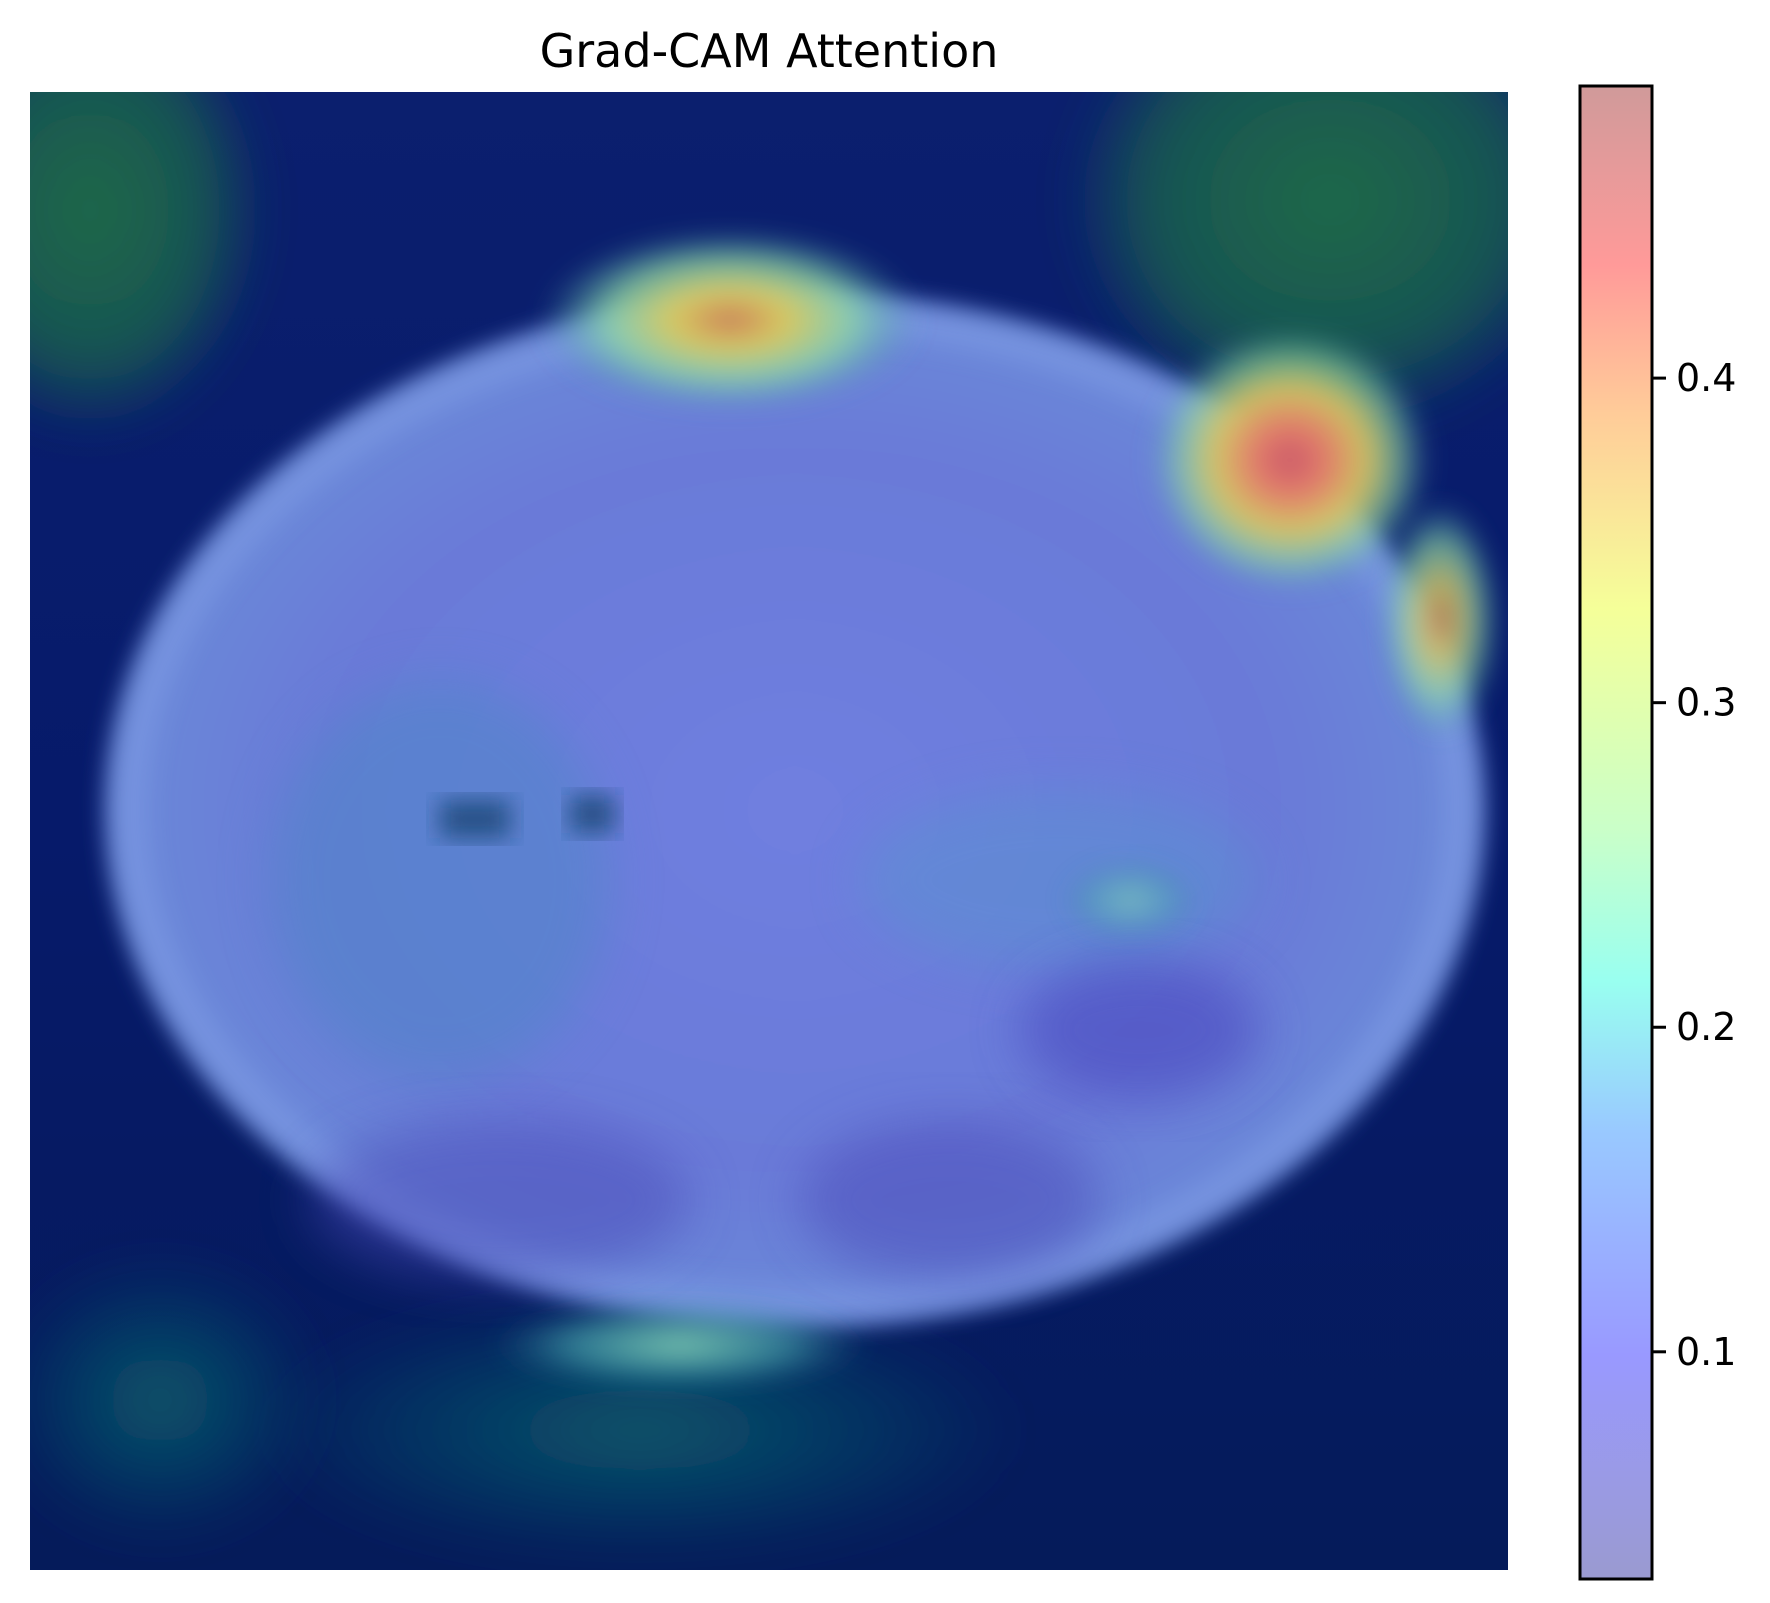  I want to click on structure-center, so click(1060, 880).